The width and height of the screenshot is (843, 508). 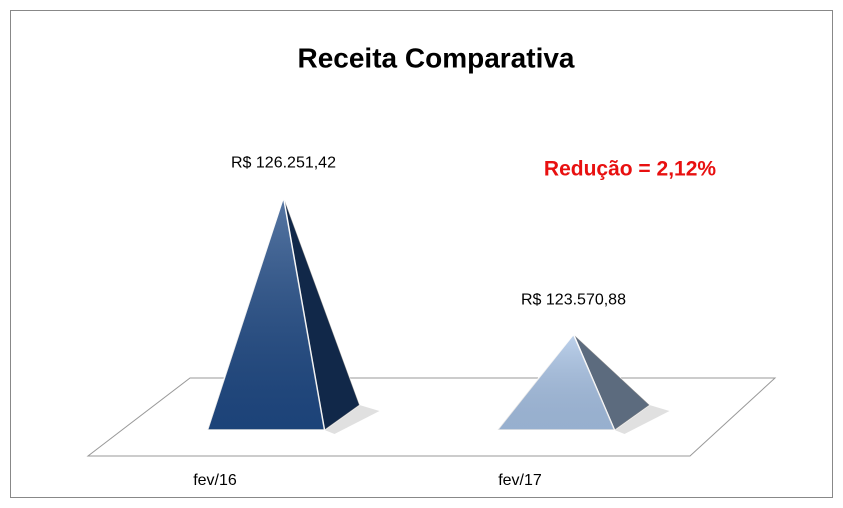 I want to click on chart-title: Receita Comparativa, so click(x=435, y=57).